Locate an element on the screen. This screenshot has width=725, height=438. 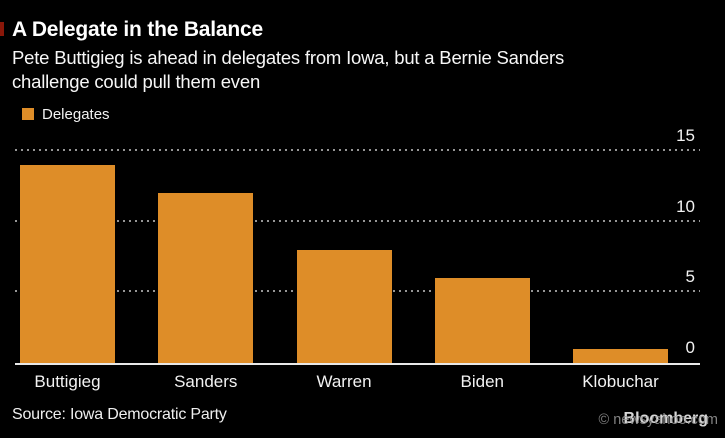
legend-label: Delegates is located at coordinates (76, 114).